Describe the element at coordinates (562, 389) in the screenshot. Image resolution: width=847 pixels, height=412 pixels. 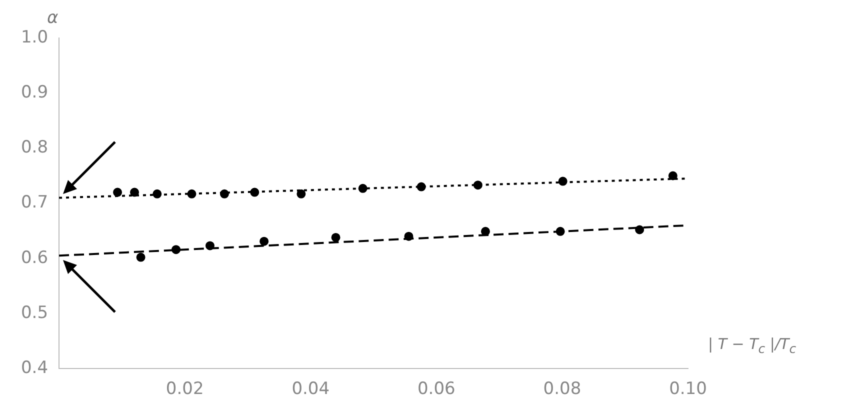
I see `x-tick-label: 0.08` at that location.